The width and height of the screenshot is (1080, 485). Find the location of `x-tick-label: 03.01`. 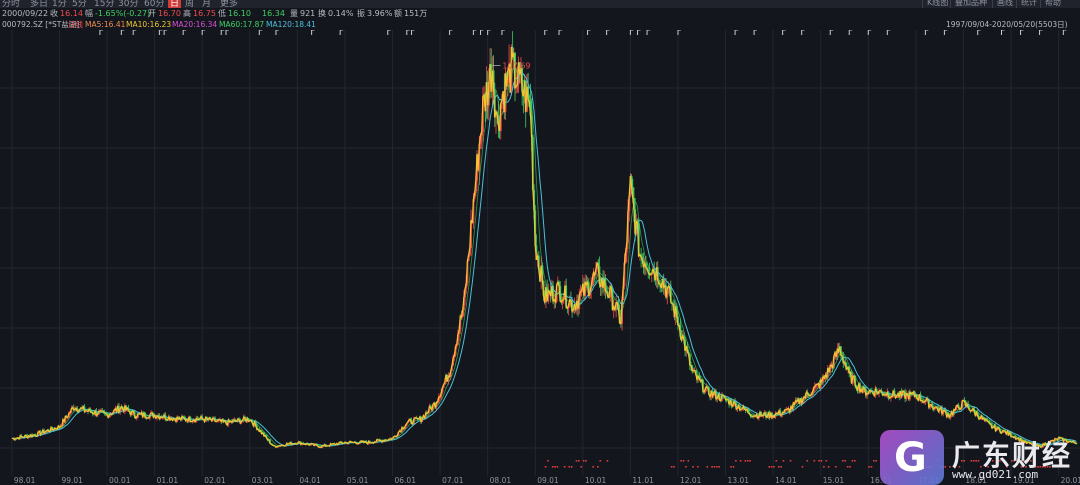

x-tick-label: 03.01 is located at coordinates (262, 480).